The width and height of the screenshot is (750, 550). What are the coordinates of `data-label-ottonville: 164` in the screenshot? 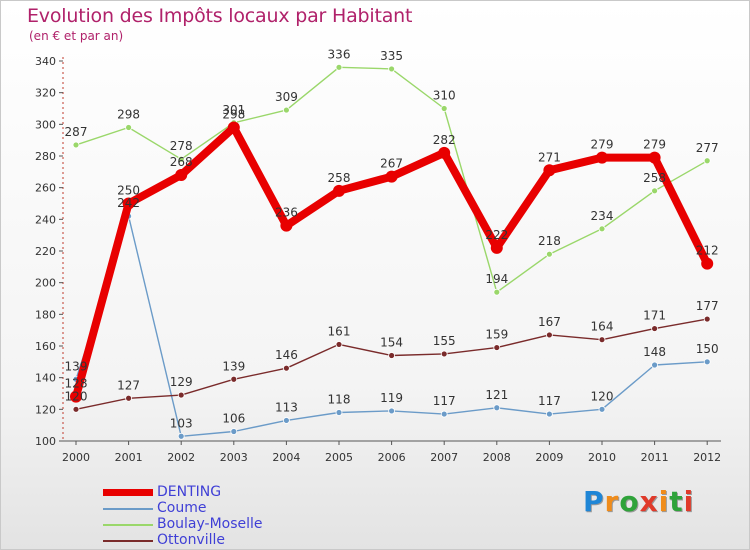 It's located at (602, 327).